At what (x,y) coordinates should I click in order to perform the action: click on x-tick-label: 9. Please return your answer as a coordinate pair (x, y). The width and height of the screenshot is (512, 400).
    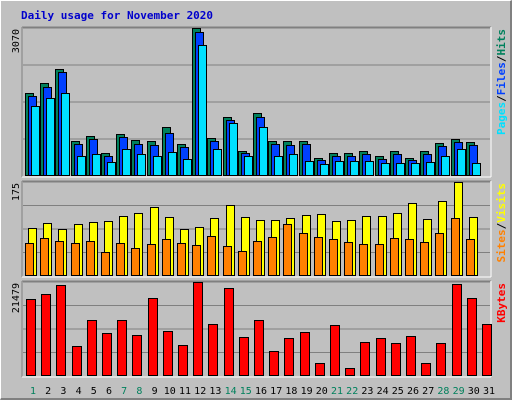
    Looking at the image, I should click on (155, 391).